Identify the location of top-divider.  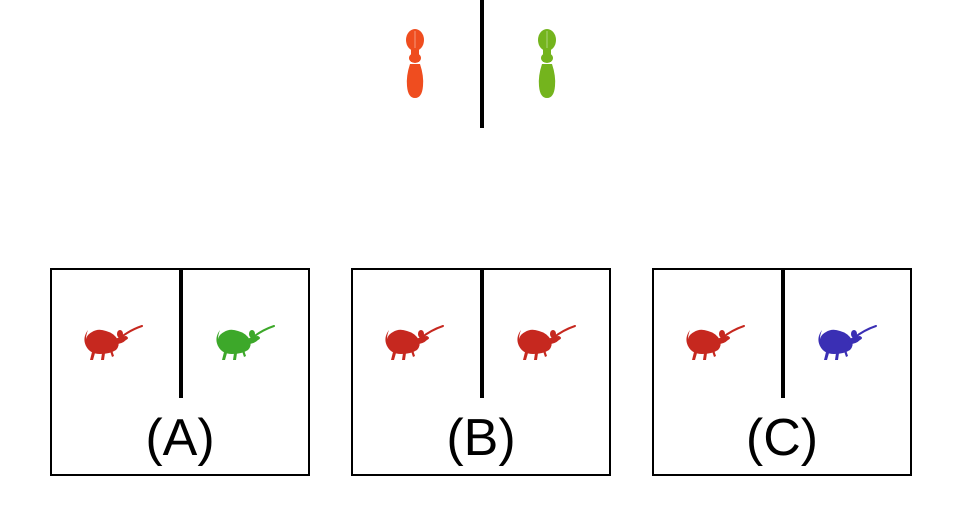
(482, 64).